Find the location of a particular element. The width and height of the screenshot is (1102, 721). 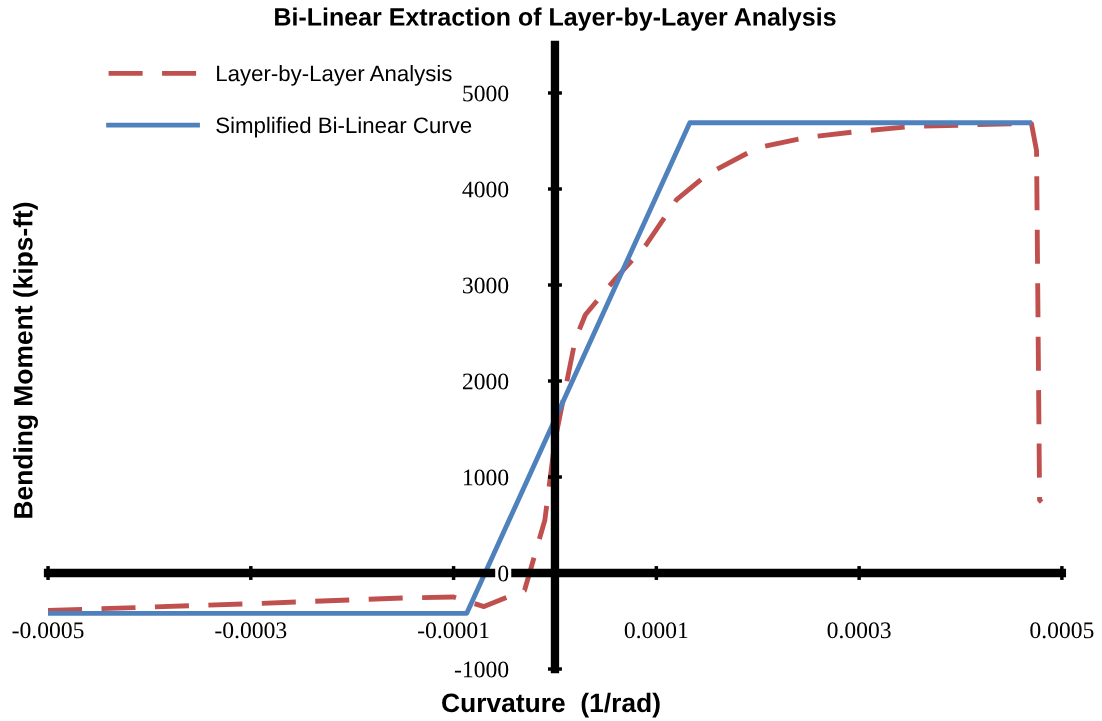

legend-label: Simplified Bi-Linear Curve is located at coordinates (344, 127).